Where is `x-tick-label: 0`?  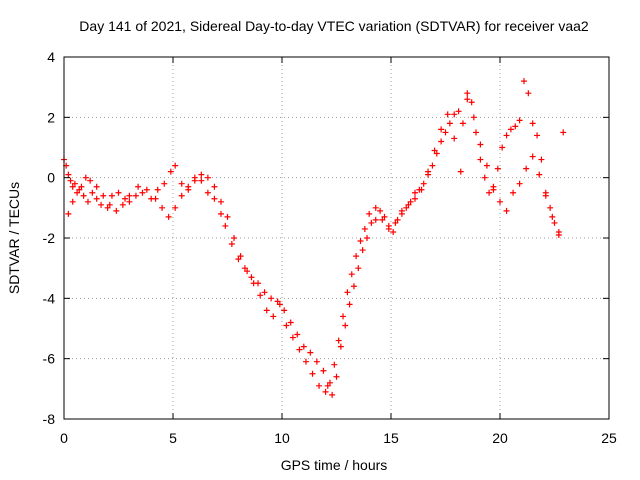
x-tick-label: 0 is located at coordinates (64, 438).